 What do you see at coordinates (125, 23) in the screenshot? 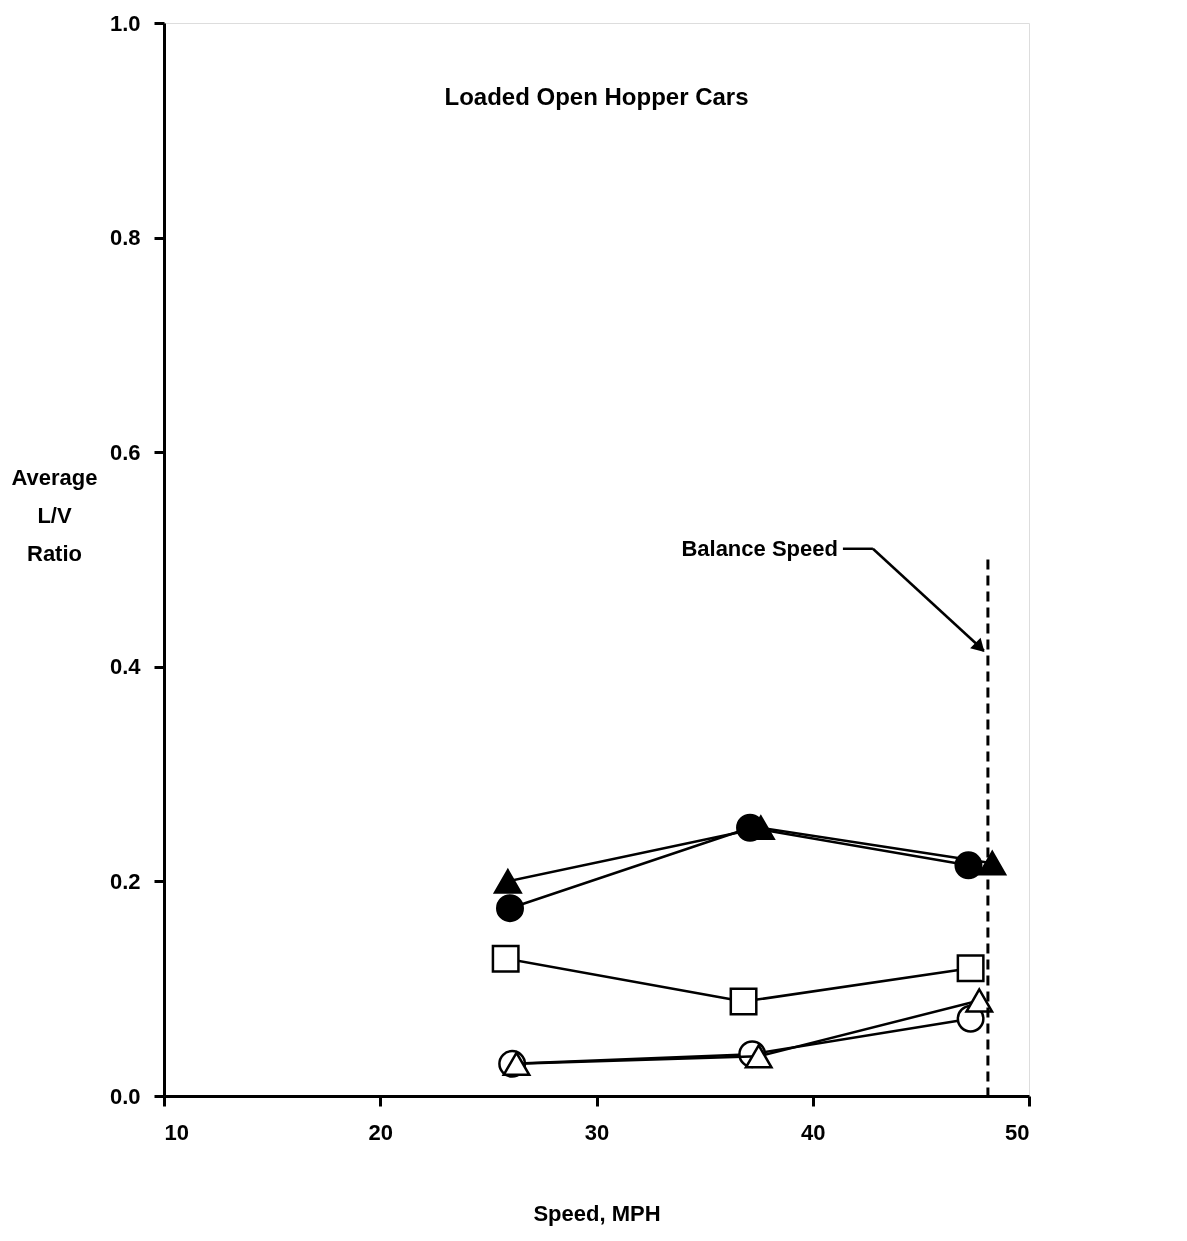
I see `y-tick-label: 1.0` at bounding box center [125, 23].